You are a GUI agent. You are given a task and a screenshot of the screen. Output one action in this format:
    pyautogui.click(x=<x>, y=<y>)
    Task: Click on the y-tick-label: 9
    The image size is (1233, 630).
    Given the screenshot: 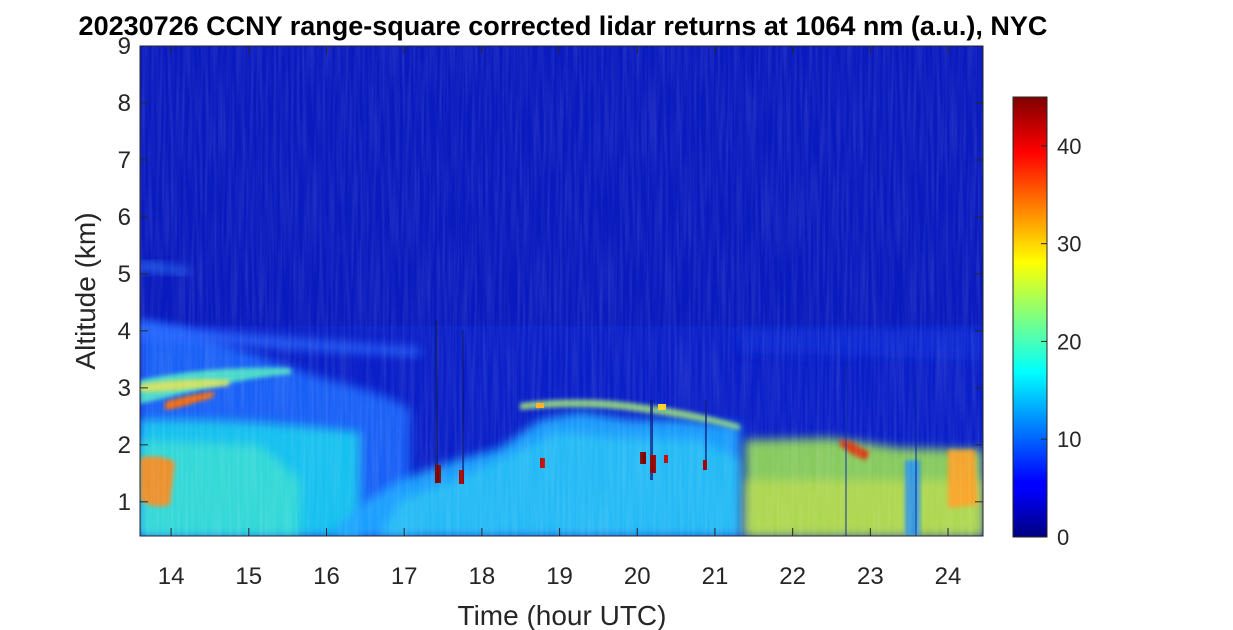 What is the action you would take?
    pyautogui.click(x=124, y=46)
    